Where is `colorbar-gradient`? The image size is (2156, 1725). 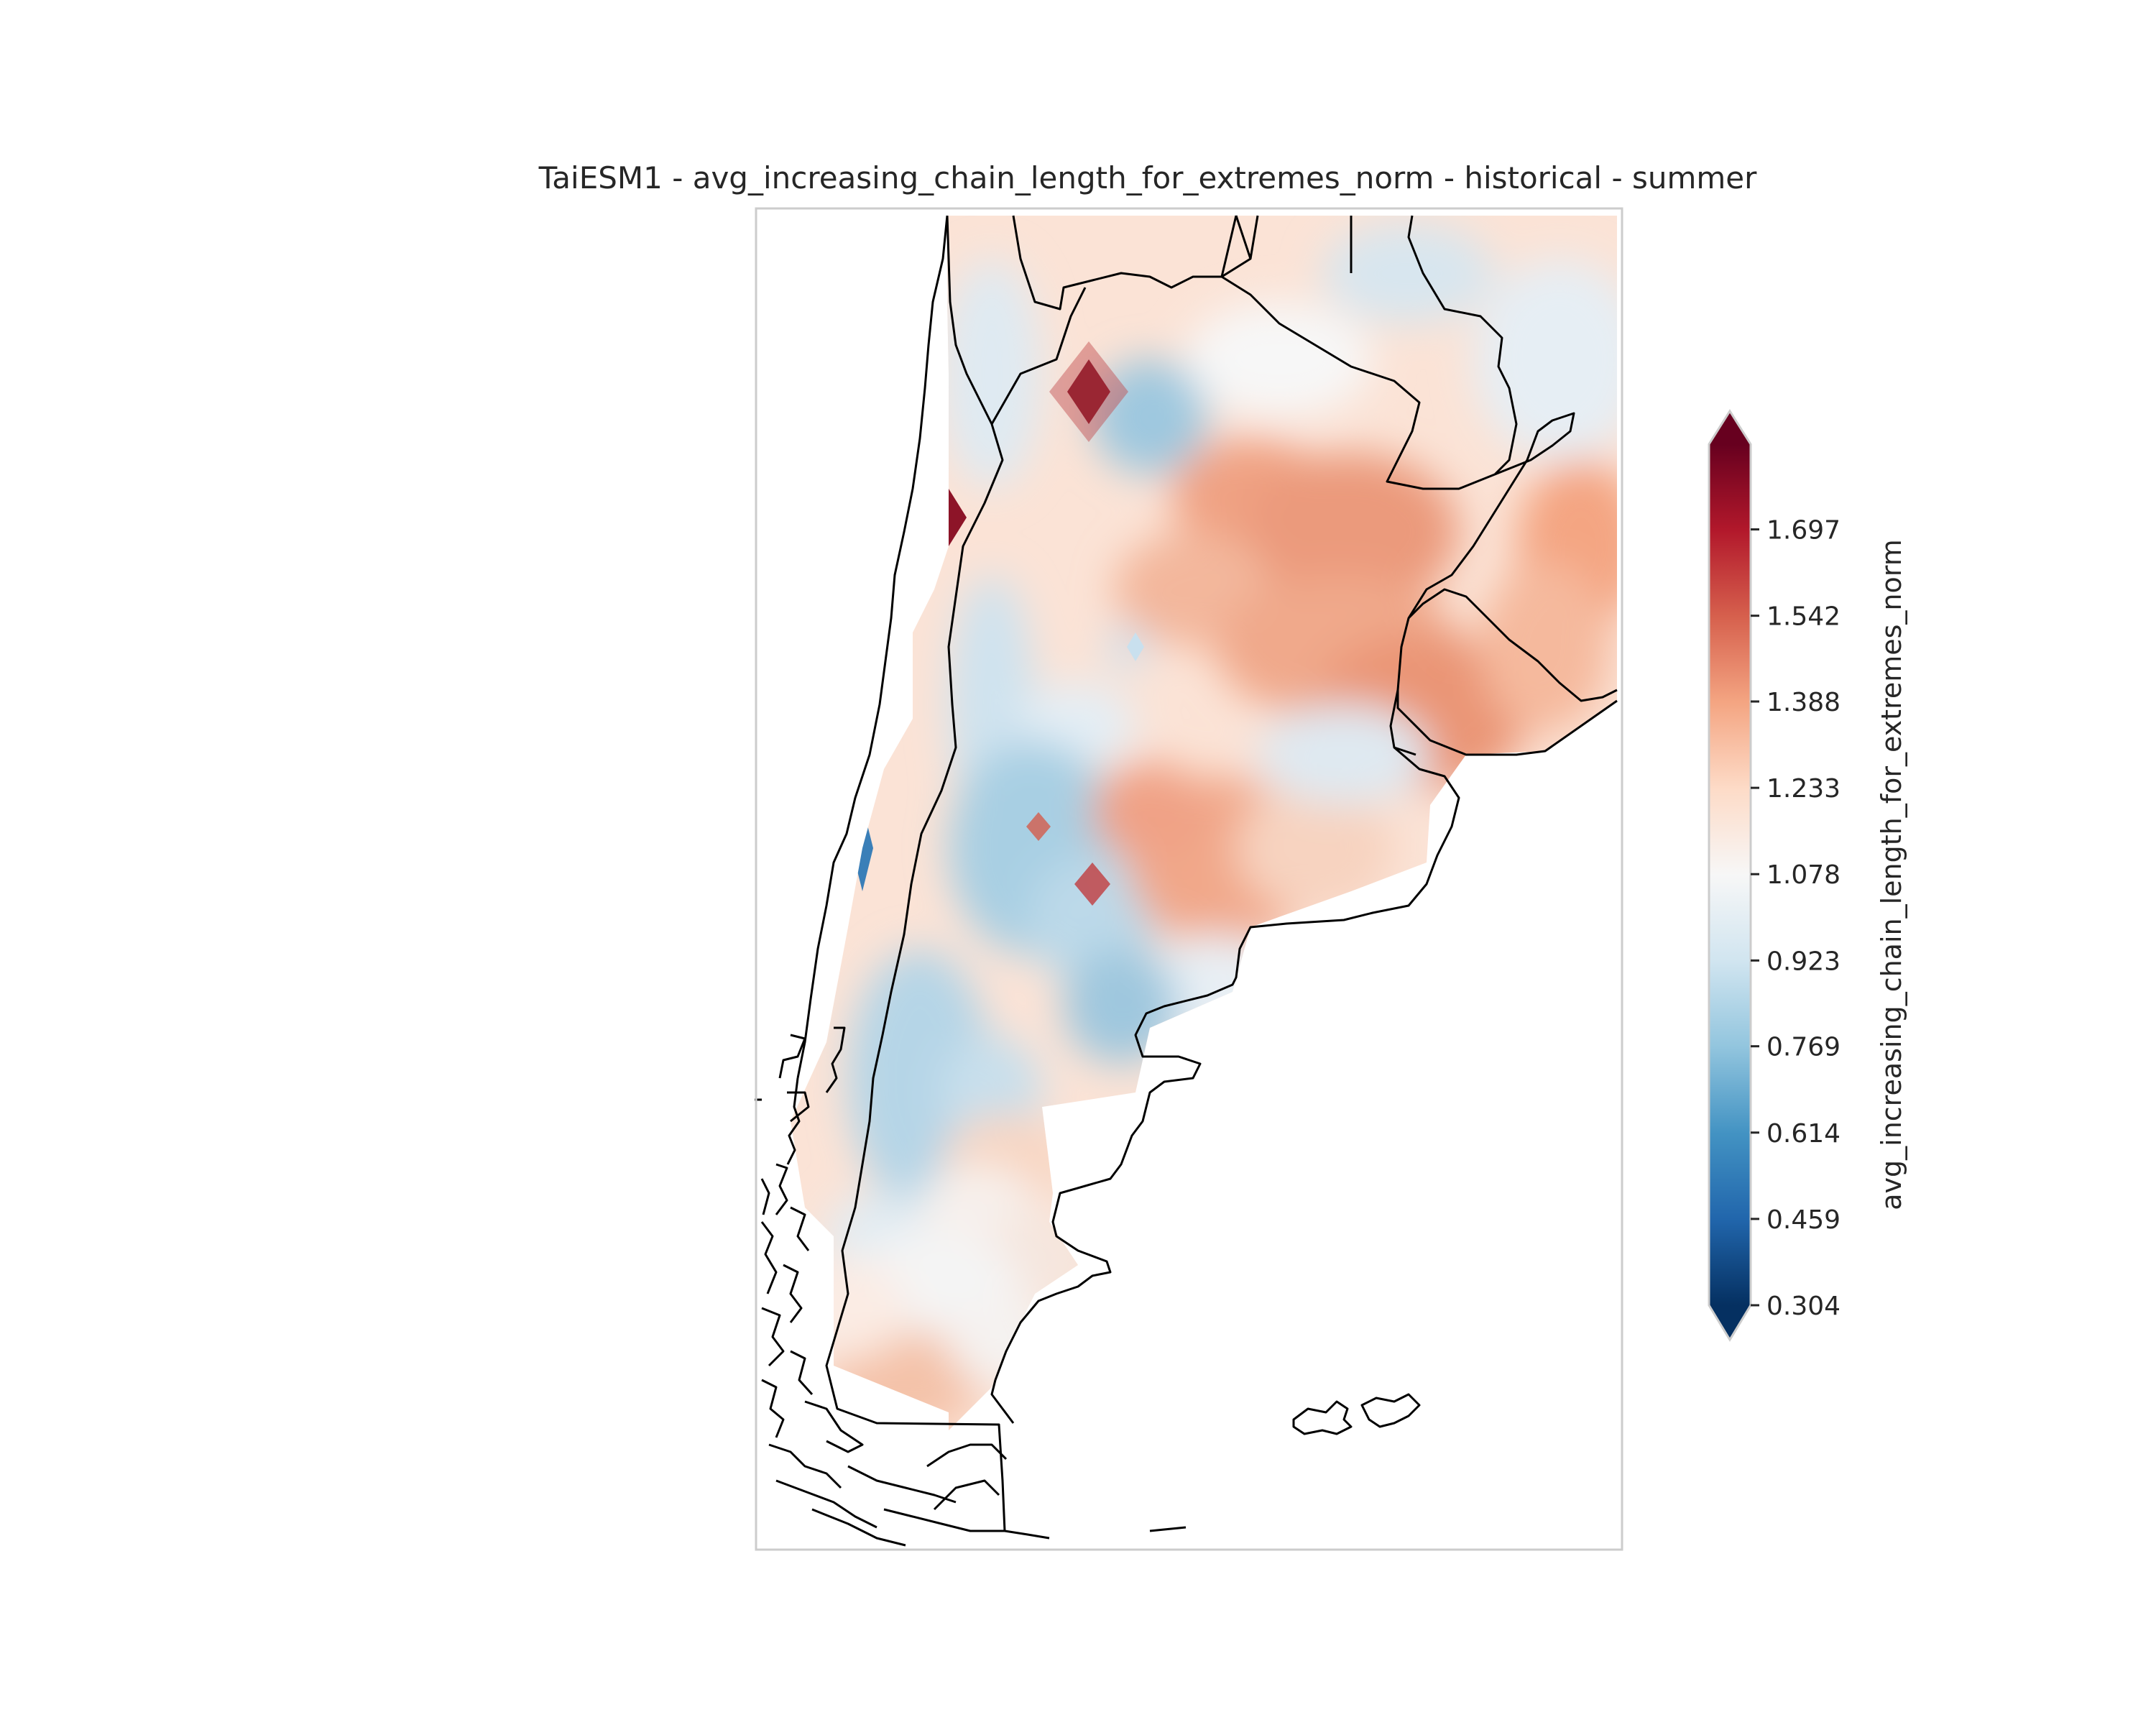
colorbar-gradient is located at coordinates (1730, 874).